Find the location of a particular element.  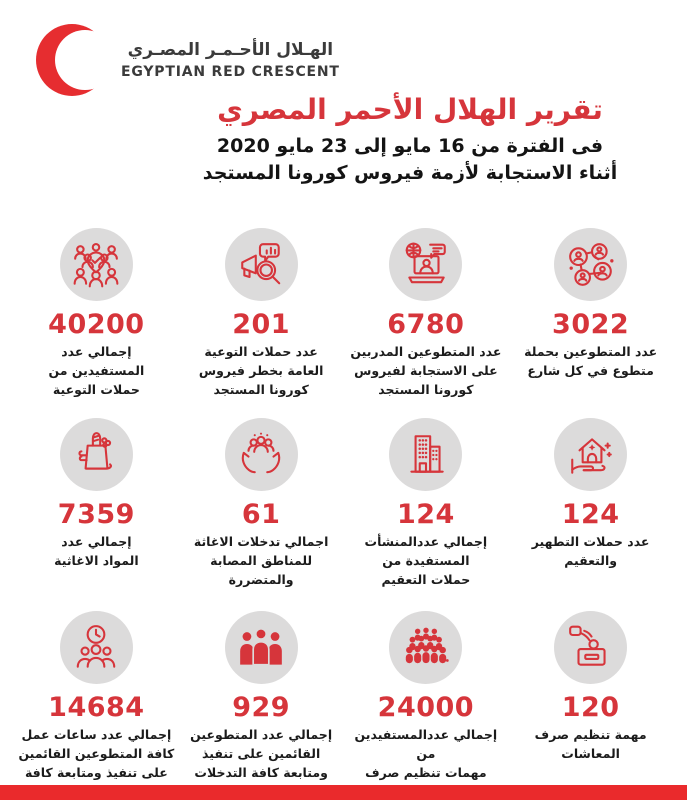

report-title: تقرير الهلال الأحمر المصري is located at coordinates (410, 109).